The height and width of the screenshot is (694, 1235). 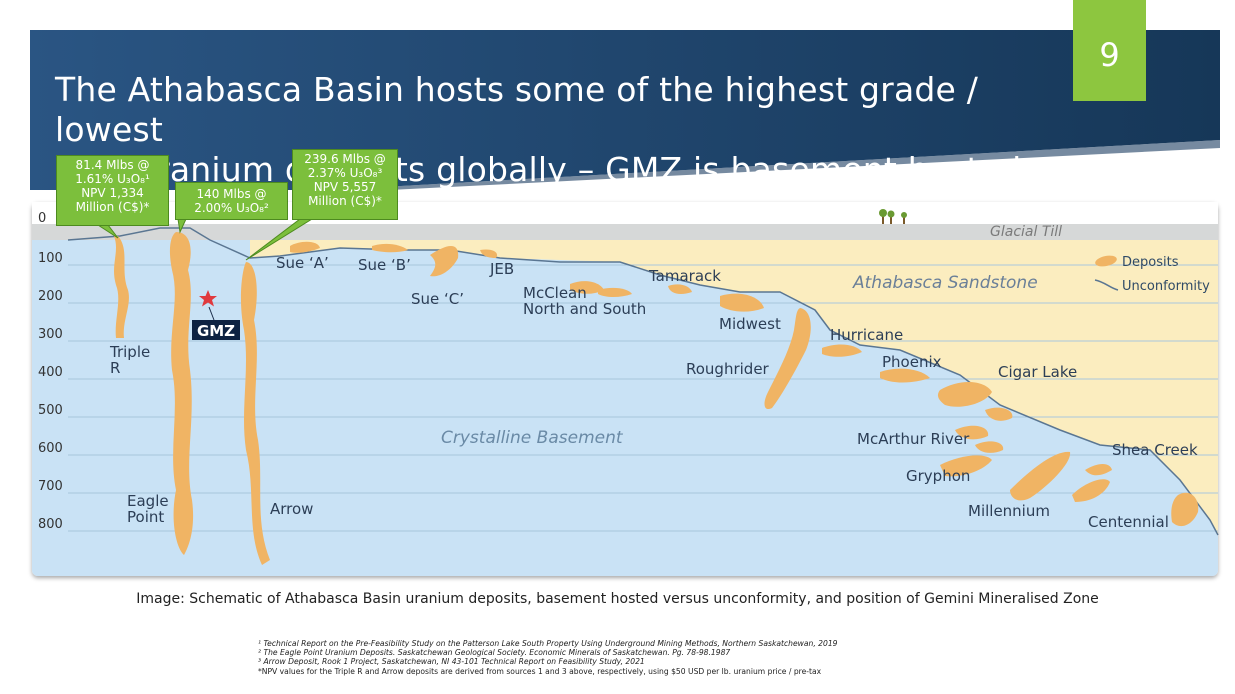 What do you see at coordinates (966, 466) in the screenshot?
I see `deposit-gryphon` at bounding box center [966, 466].